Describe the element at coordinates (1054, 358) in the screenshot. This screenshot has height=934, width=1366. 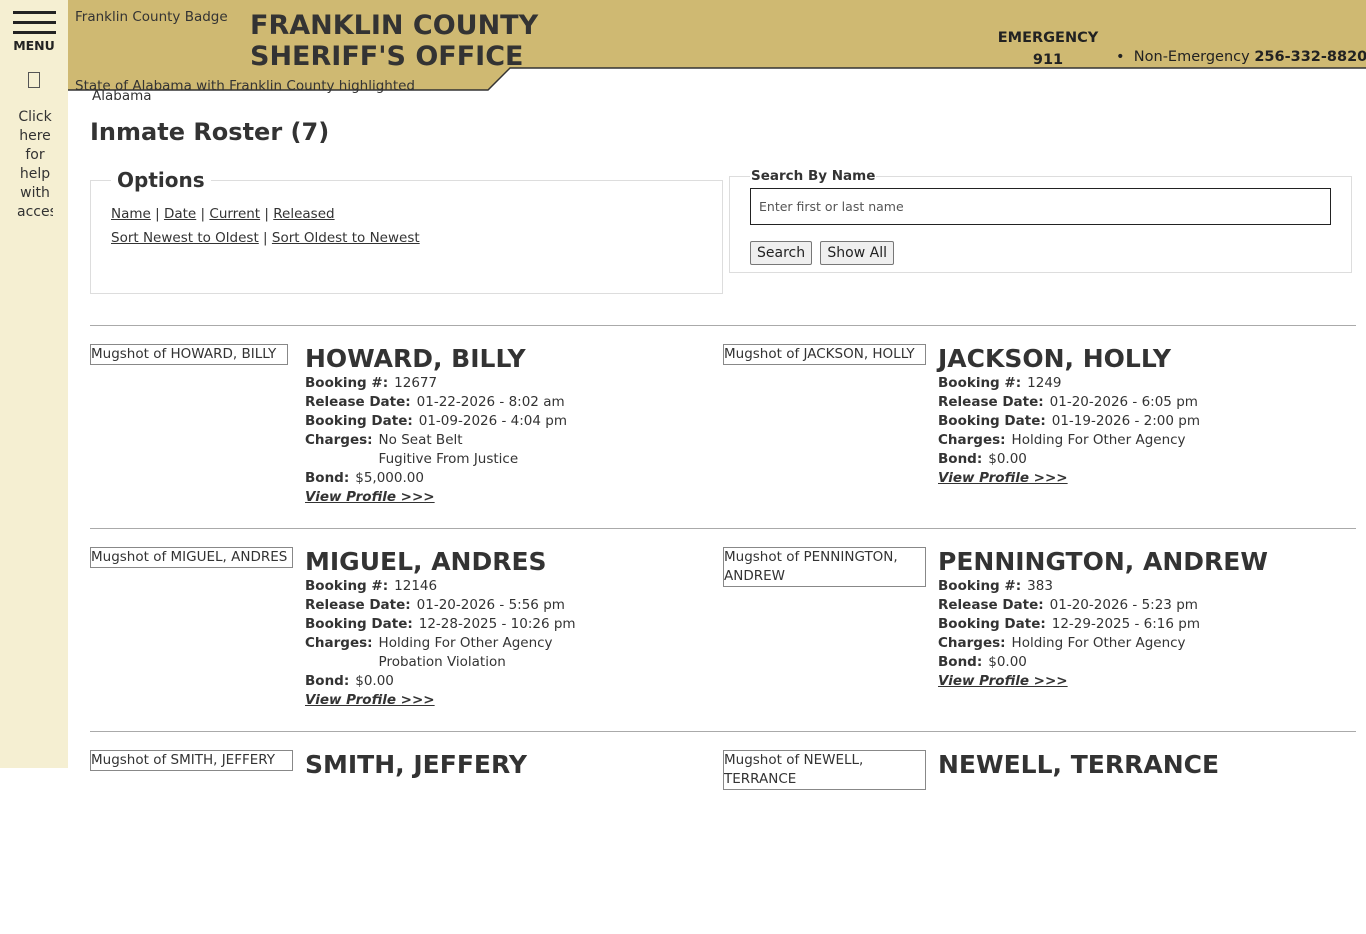
I see `inmate-name: JACKSON, HOLLY` at that location.